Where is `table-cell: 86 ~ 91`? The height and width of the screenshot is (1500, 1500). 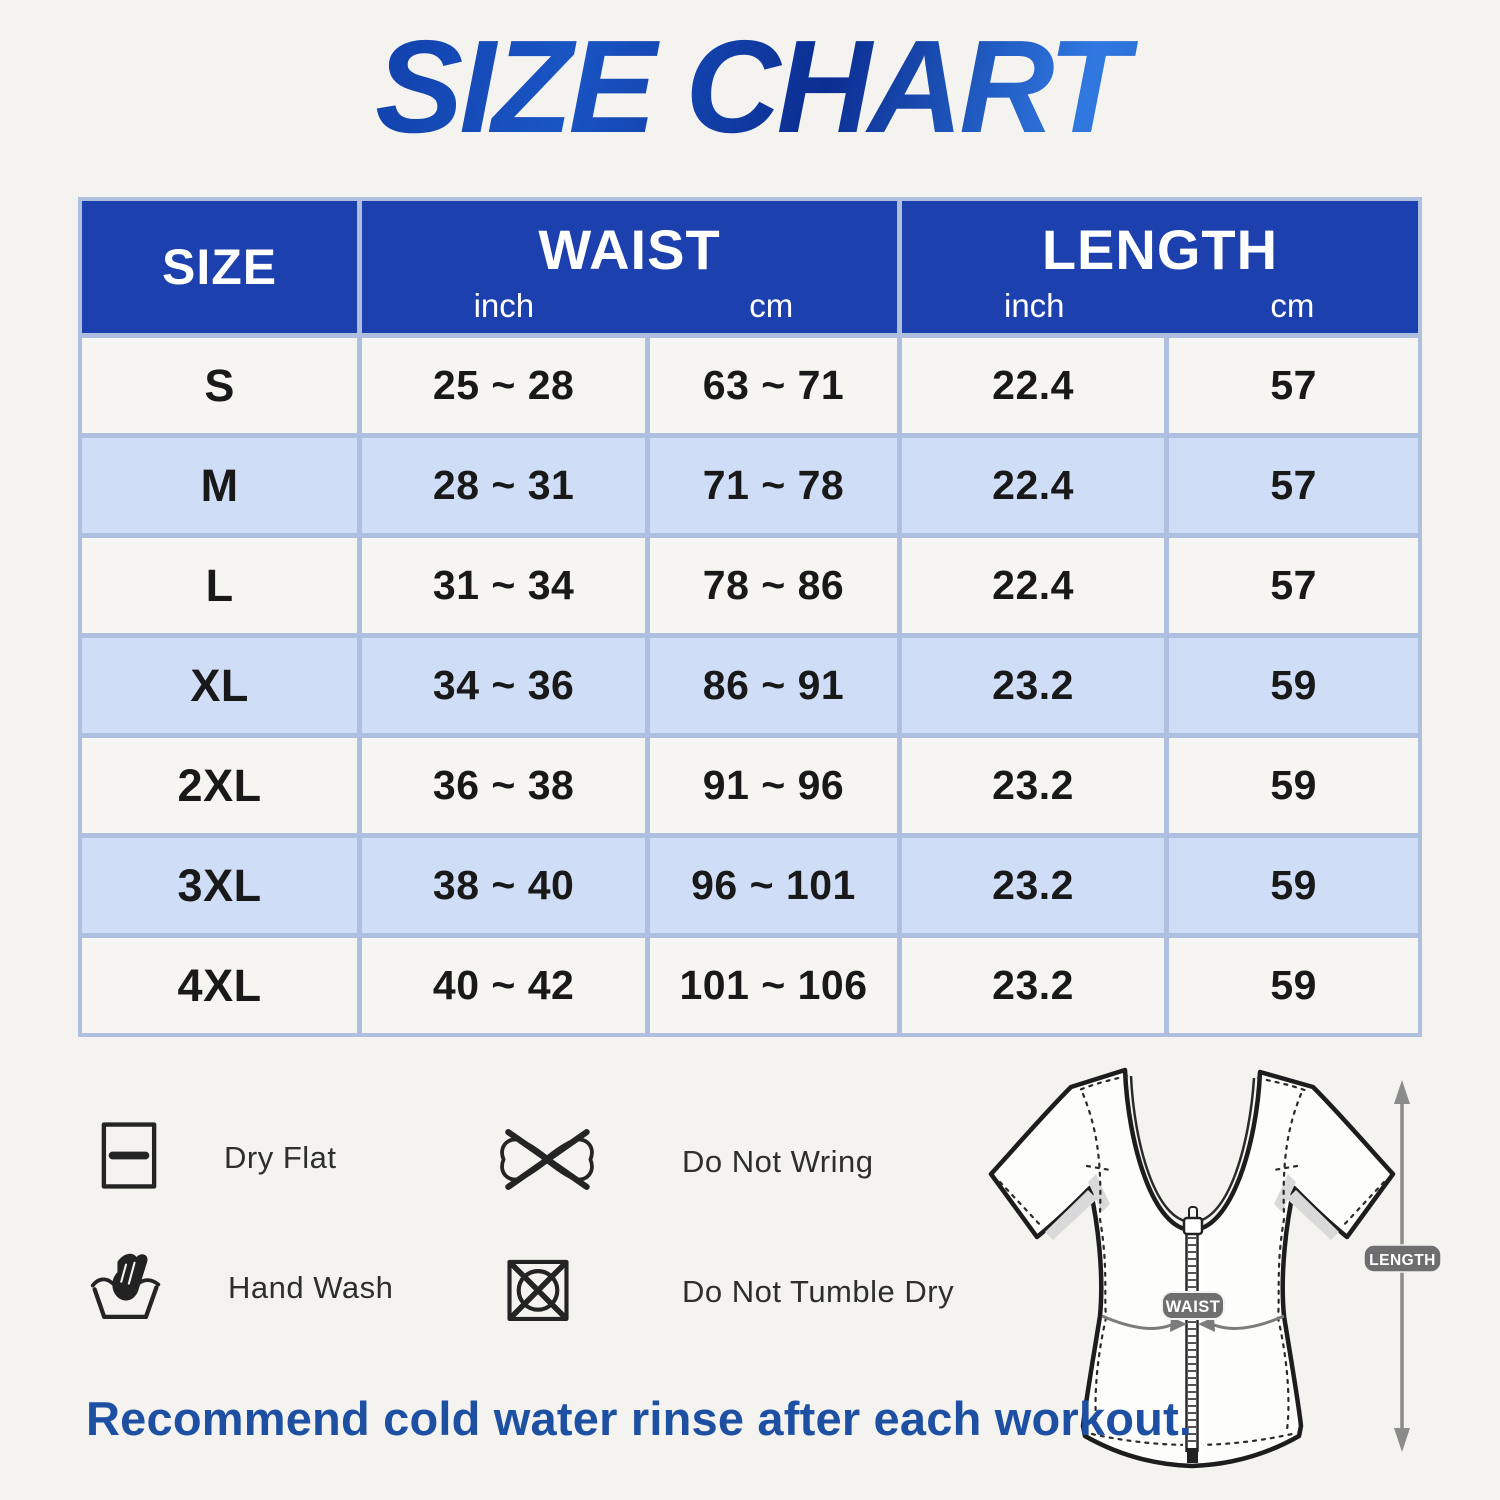 table-cell: 86 ~ 91 is located at coordinates (773, 685).